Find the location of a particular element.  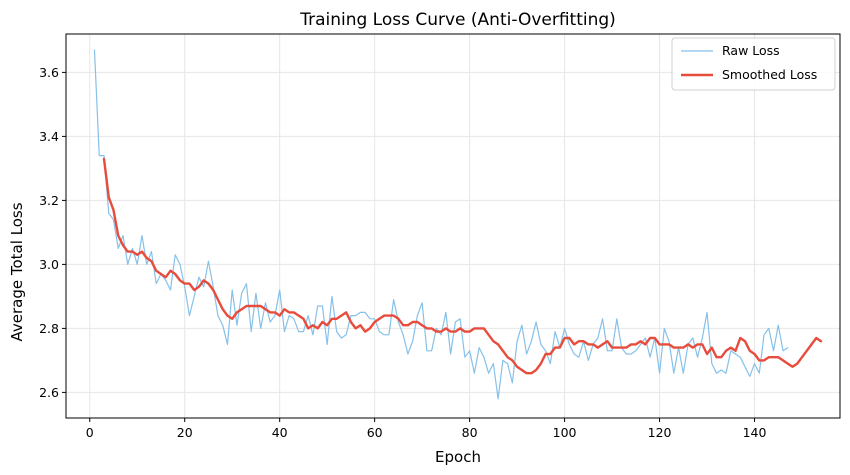

legend: Raw Loss Smoothed Loss is located at coordinates (753, 64).